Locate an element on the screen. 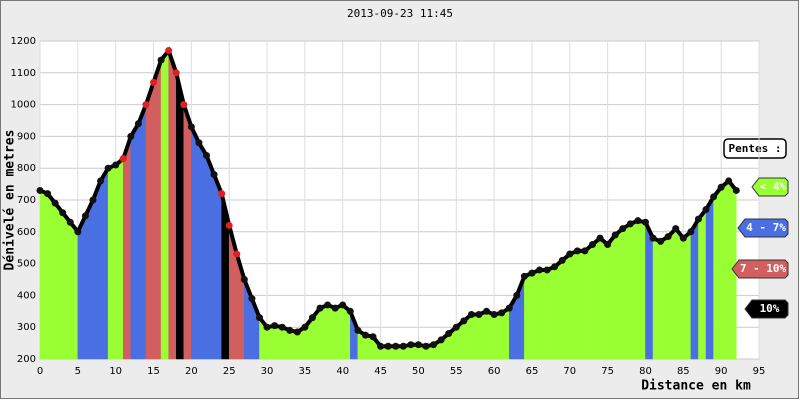  x-tick-label: 15 is located at coordinates (153, 371).